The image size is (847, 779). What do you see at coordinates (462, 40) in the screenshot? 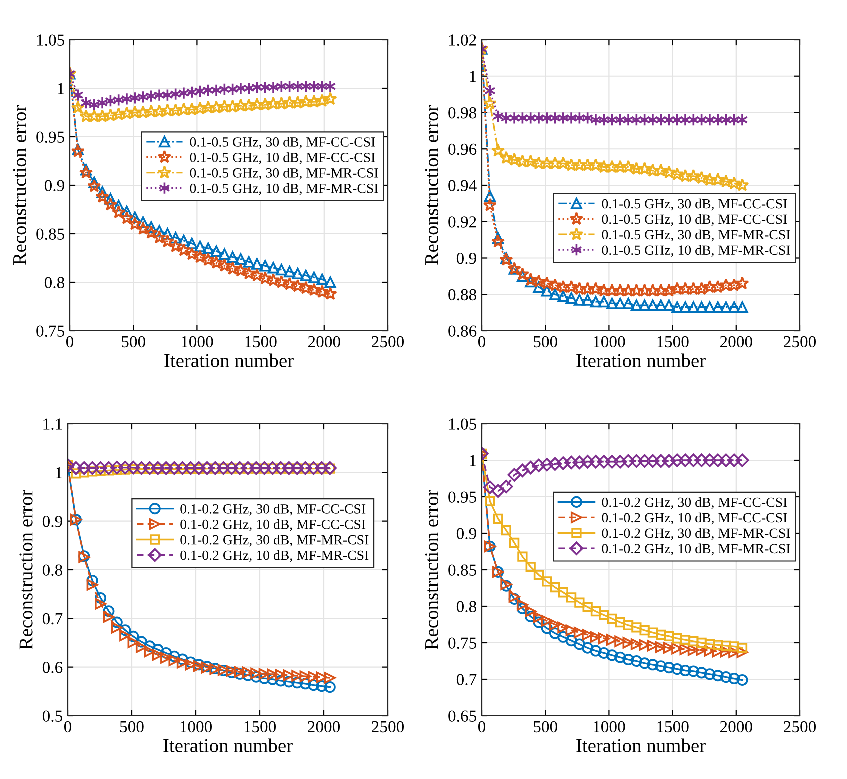
I see `y-tick-label: 1.02` at bounding box center [462, 40].